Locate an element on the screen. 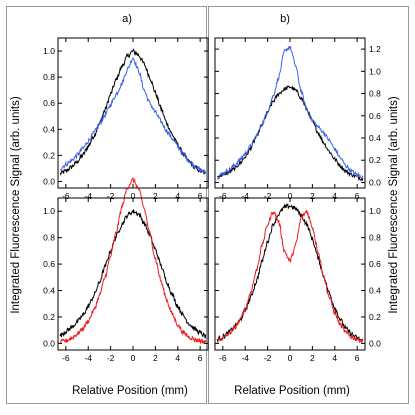 The width and height of the screenshot is (415, 415). y-tick-label-b-top-6: 1.2 is located at coordinates (375, 49).